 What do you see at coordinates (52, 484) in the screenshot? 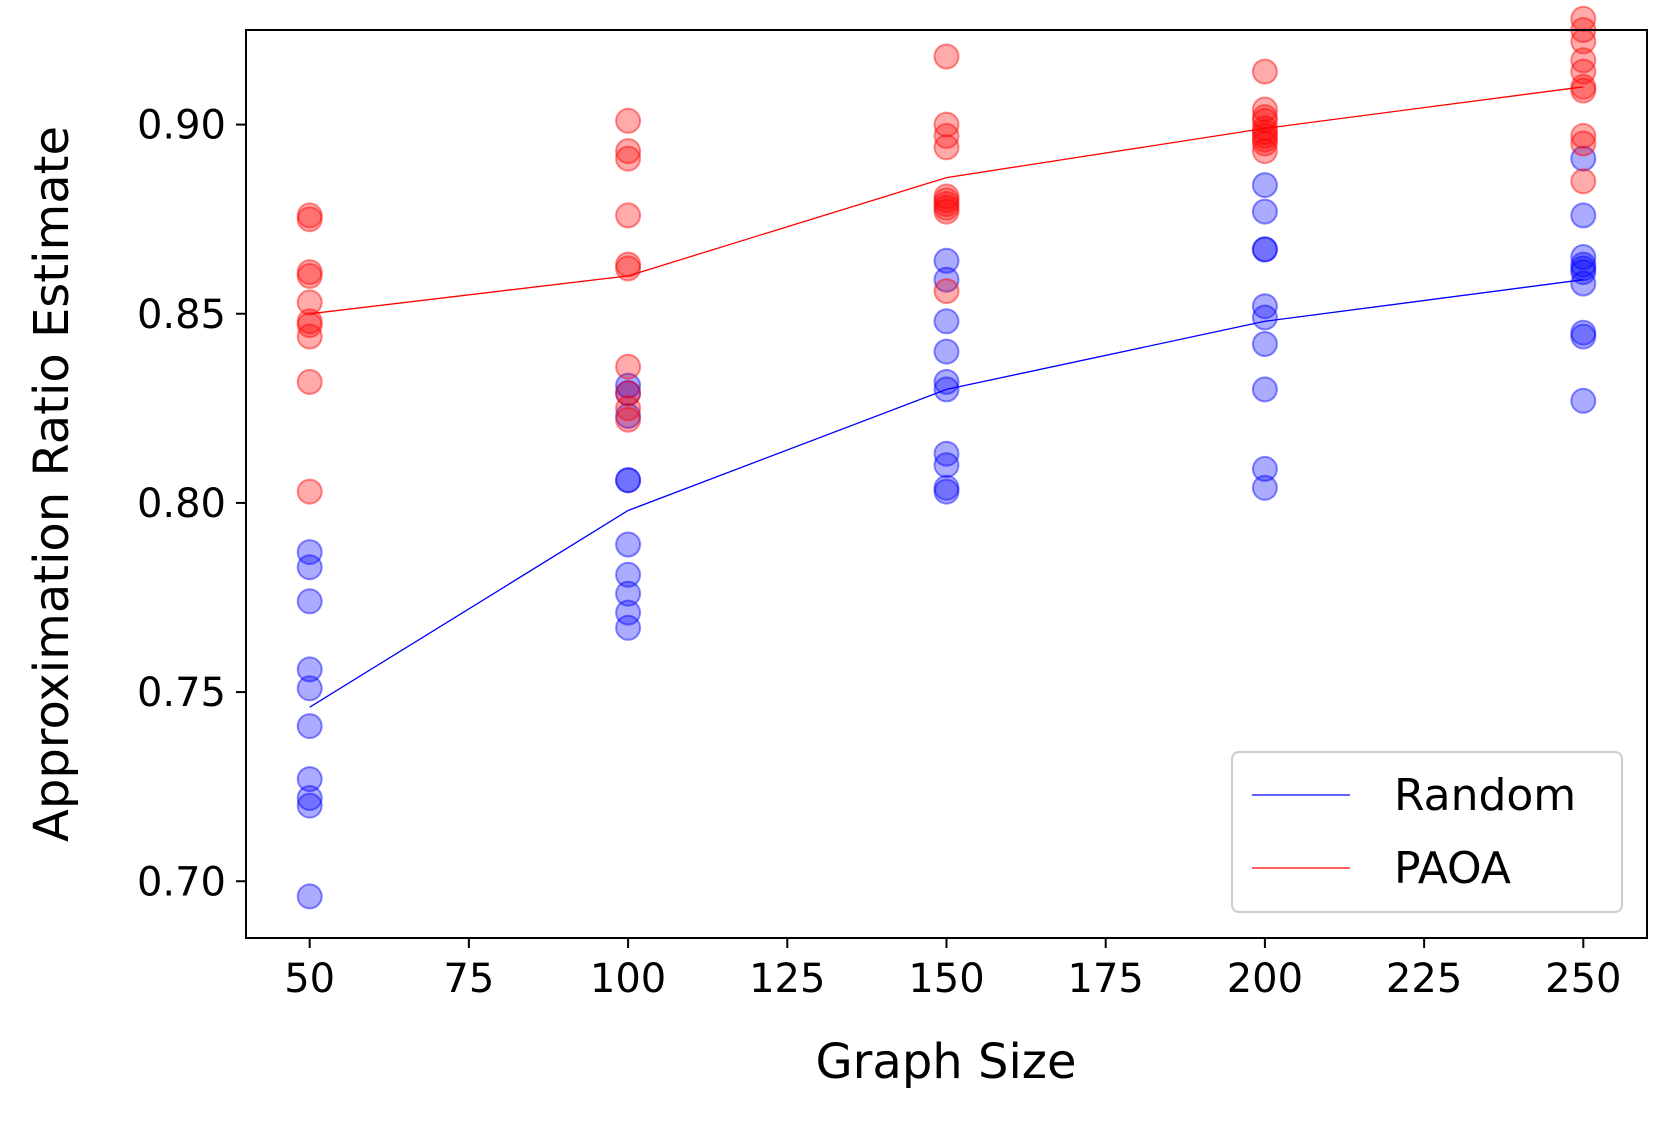
I see `y-axis-label: Approximation Ratio Estimate` at bounding box center [52, 484].